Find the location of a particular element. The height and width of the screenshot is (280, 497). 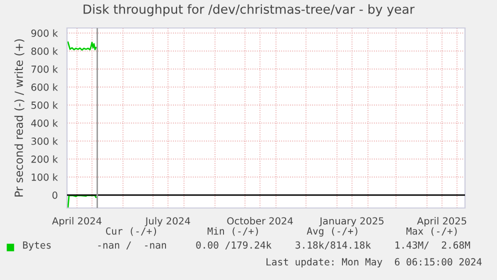

text: -nan / -nan is located at coordinates (132, 245).